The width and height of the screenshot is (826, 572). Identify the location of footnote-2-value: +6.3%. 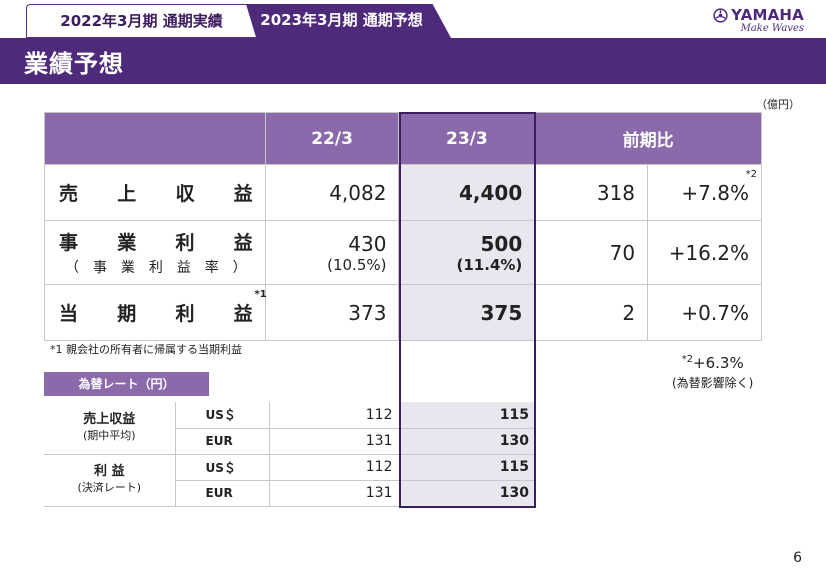
(718, 363).